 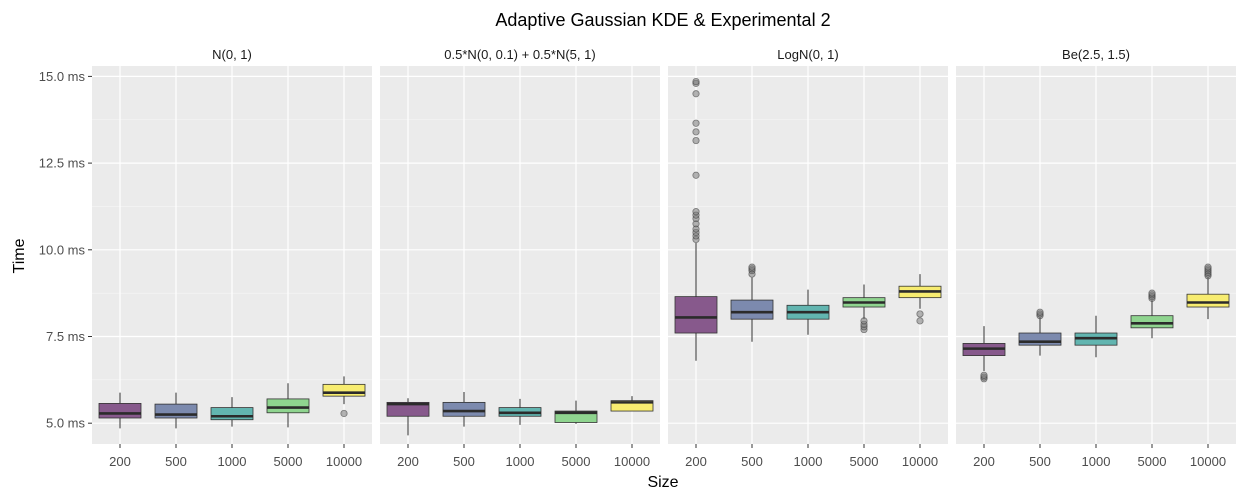 I want to click on facet-strip-label: Be(2.5, 1.5), so click(x=1096, y=54).